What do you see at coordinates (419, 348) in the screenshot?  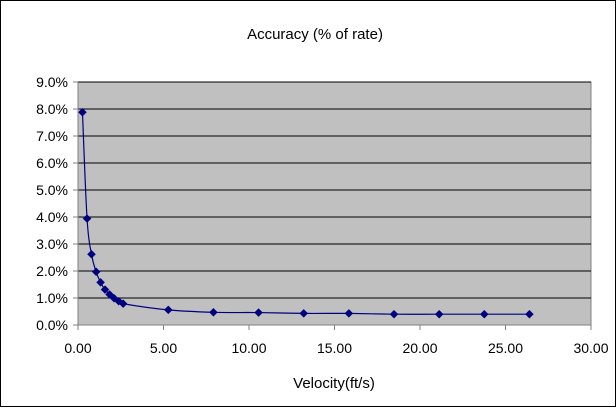 I see `x-tick-label: 20.00` at bounding box center [419, 348].